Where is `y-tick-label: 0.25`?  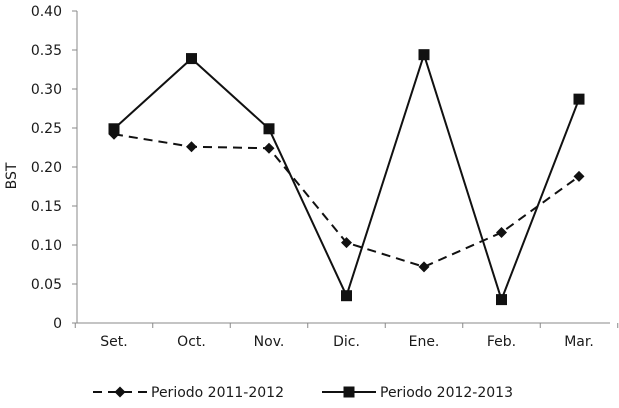
y-tick-label: 0.25 is located at coordinates (46, 129).